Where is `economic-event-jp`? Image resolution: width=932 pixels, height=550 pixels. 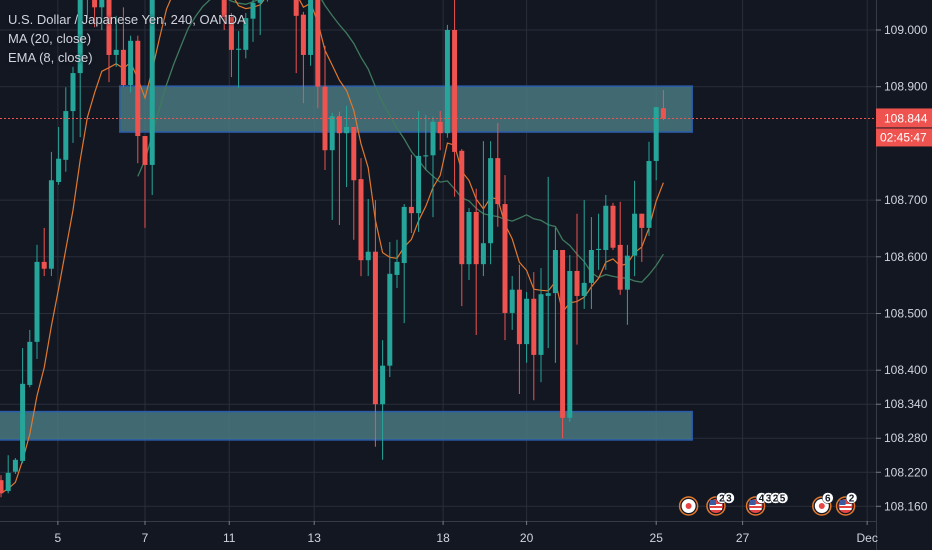 economic-event-jp is located at coordinates (688, 506).